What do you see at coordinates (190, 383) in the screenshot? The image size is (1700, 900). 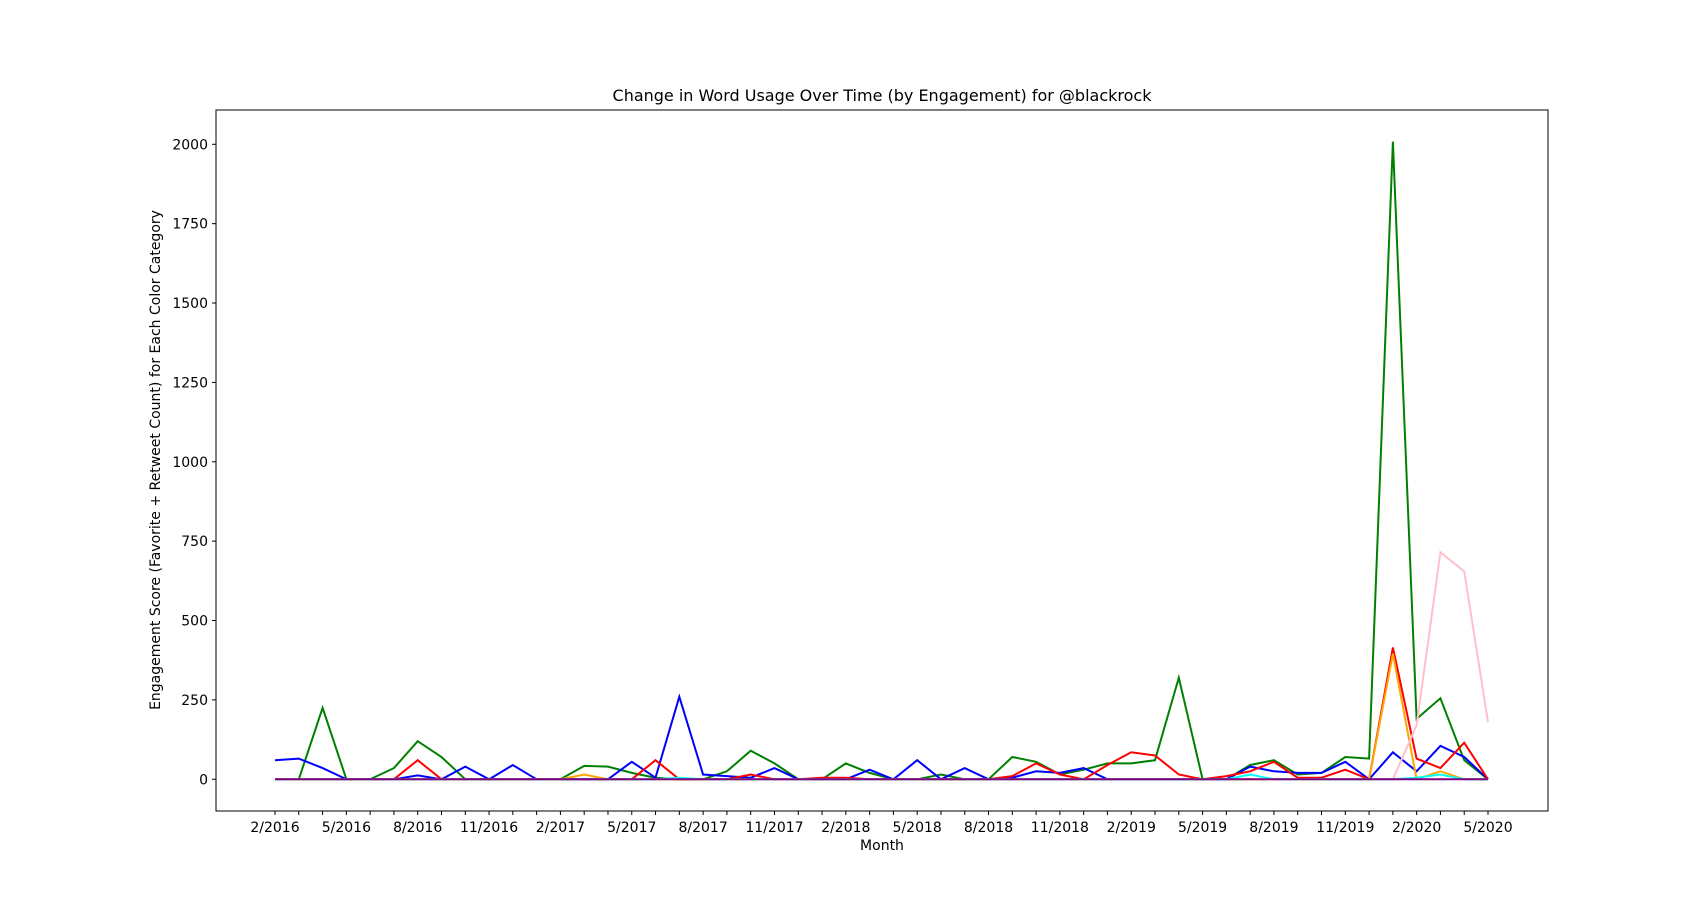 I see `y-tick-label: 1250` at bounding box center [190, 383].